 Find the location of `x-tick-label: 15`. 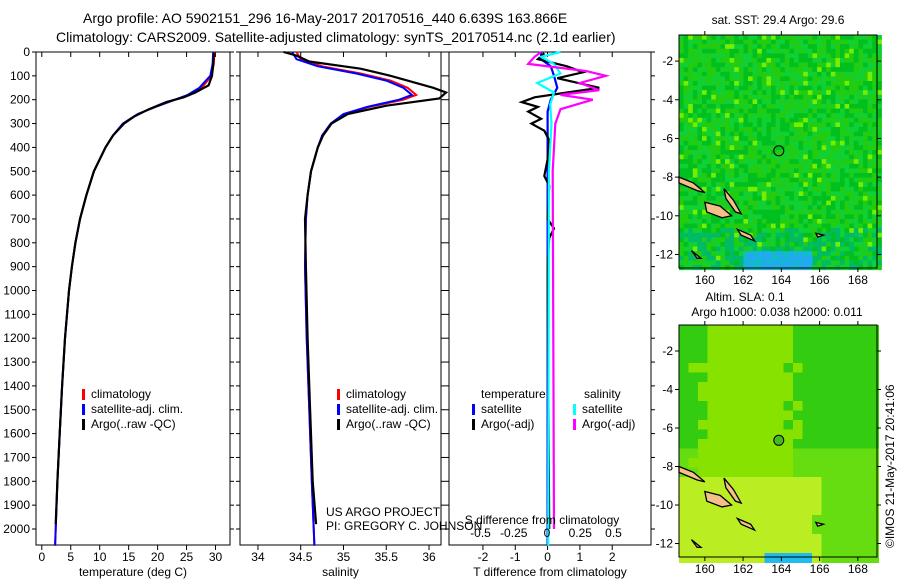

x-tick-label: 15 is located at coordinates (129, 557).